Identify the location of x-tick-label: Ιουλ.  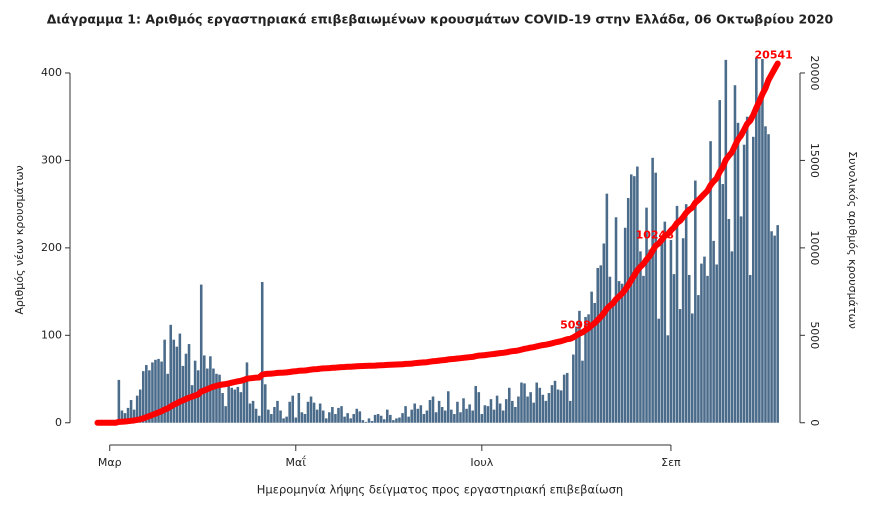
(481, 462).